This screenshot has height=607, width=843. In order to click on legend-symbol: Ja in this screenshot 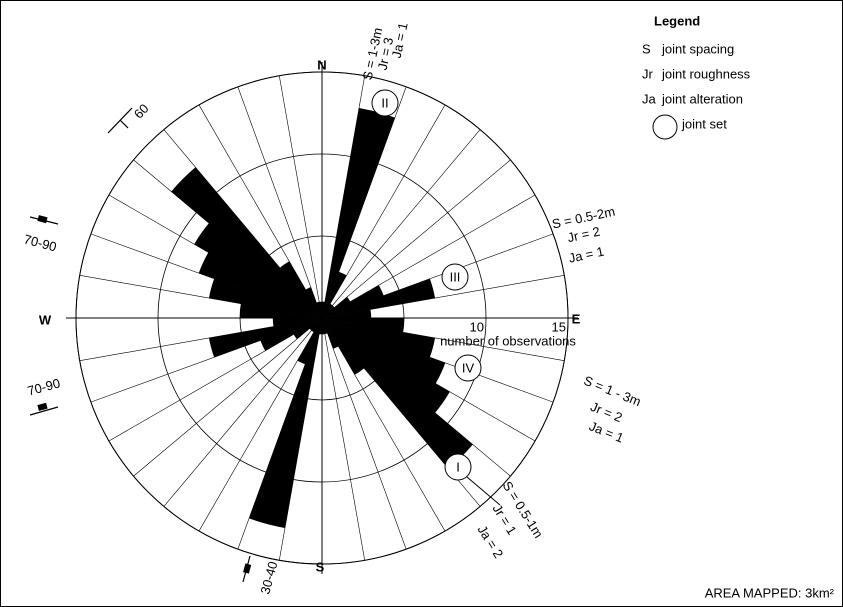, I will do `click(649, 98)`.